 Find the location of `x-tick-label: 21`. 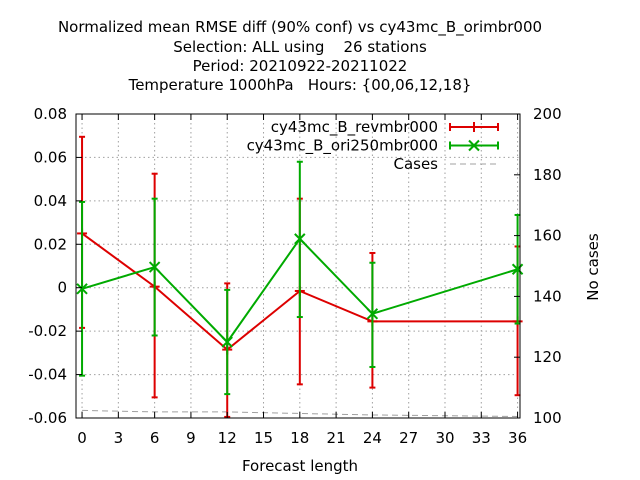

x-tick-label: 21 is located at coordinates (336, 438).